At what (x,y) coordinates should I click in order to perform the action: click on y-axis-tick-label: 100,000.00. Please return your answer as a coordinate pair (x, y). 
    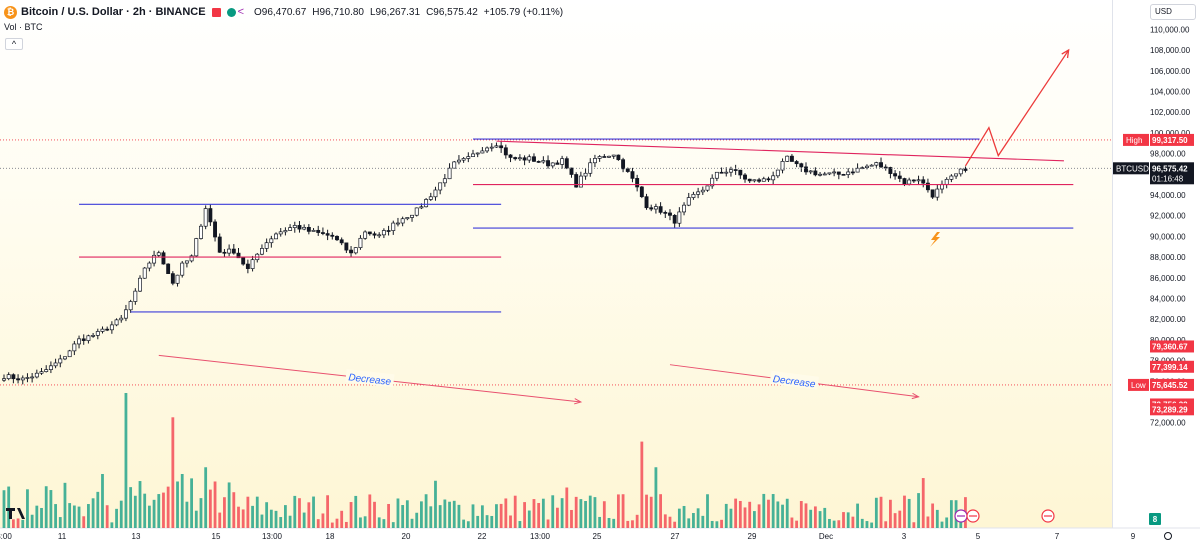
    Looking at the image, I should click on (1170, 133).